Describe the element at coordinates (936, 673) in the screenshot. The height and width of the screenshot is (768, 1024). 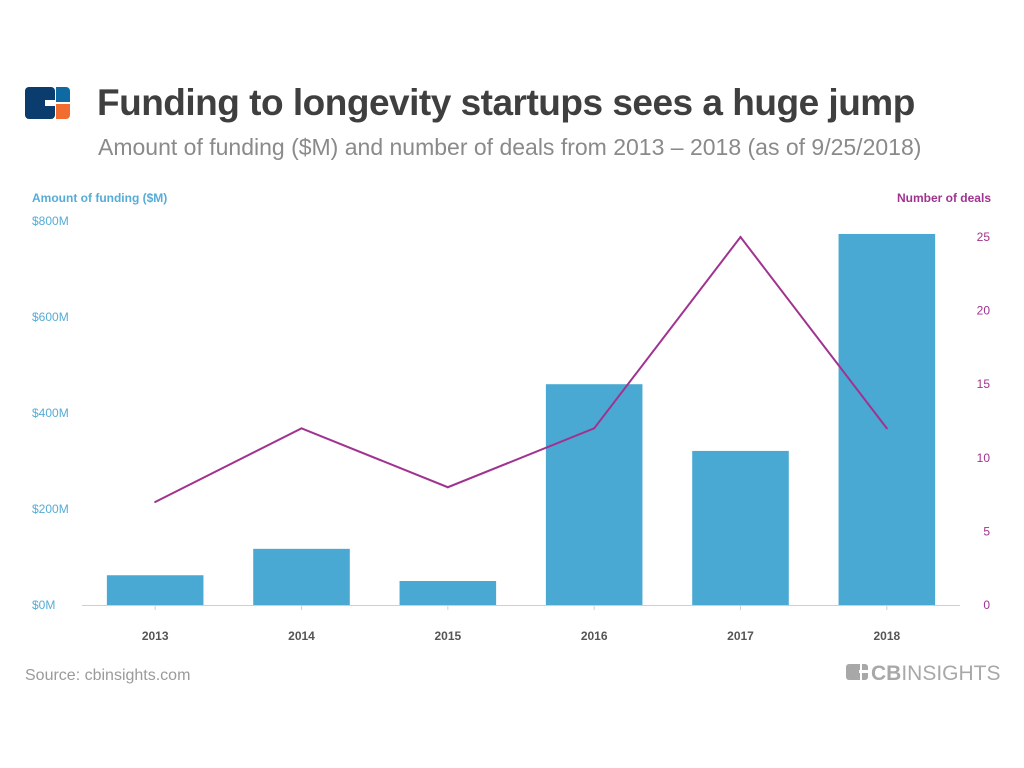
I see `svg-text: CBINSIGHTS` at that location.